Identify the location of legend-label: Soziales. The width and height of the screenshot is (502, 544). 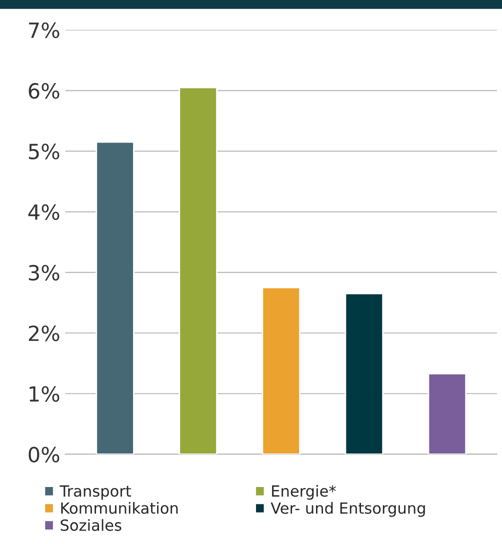
(91, 525).